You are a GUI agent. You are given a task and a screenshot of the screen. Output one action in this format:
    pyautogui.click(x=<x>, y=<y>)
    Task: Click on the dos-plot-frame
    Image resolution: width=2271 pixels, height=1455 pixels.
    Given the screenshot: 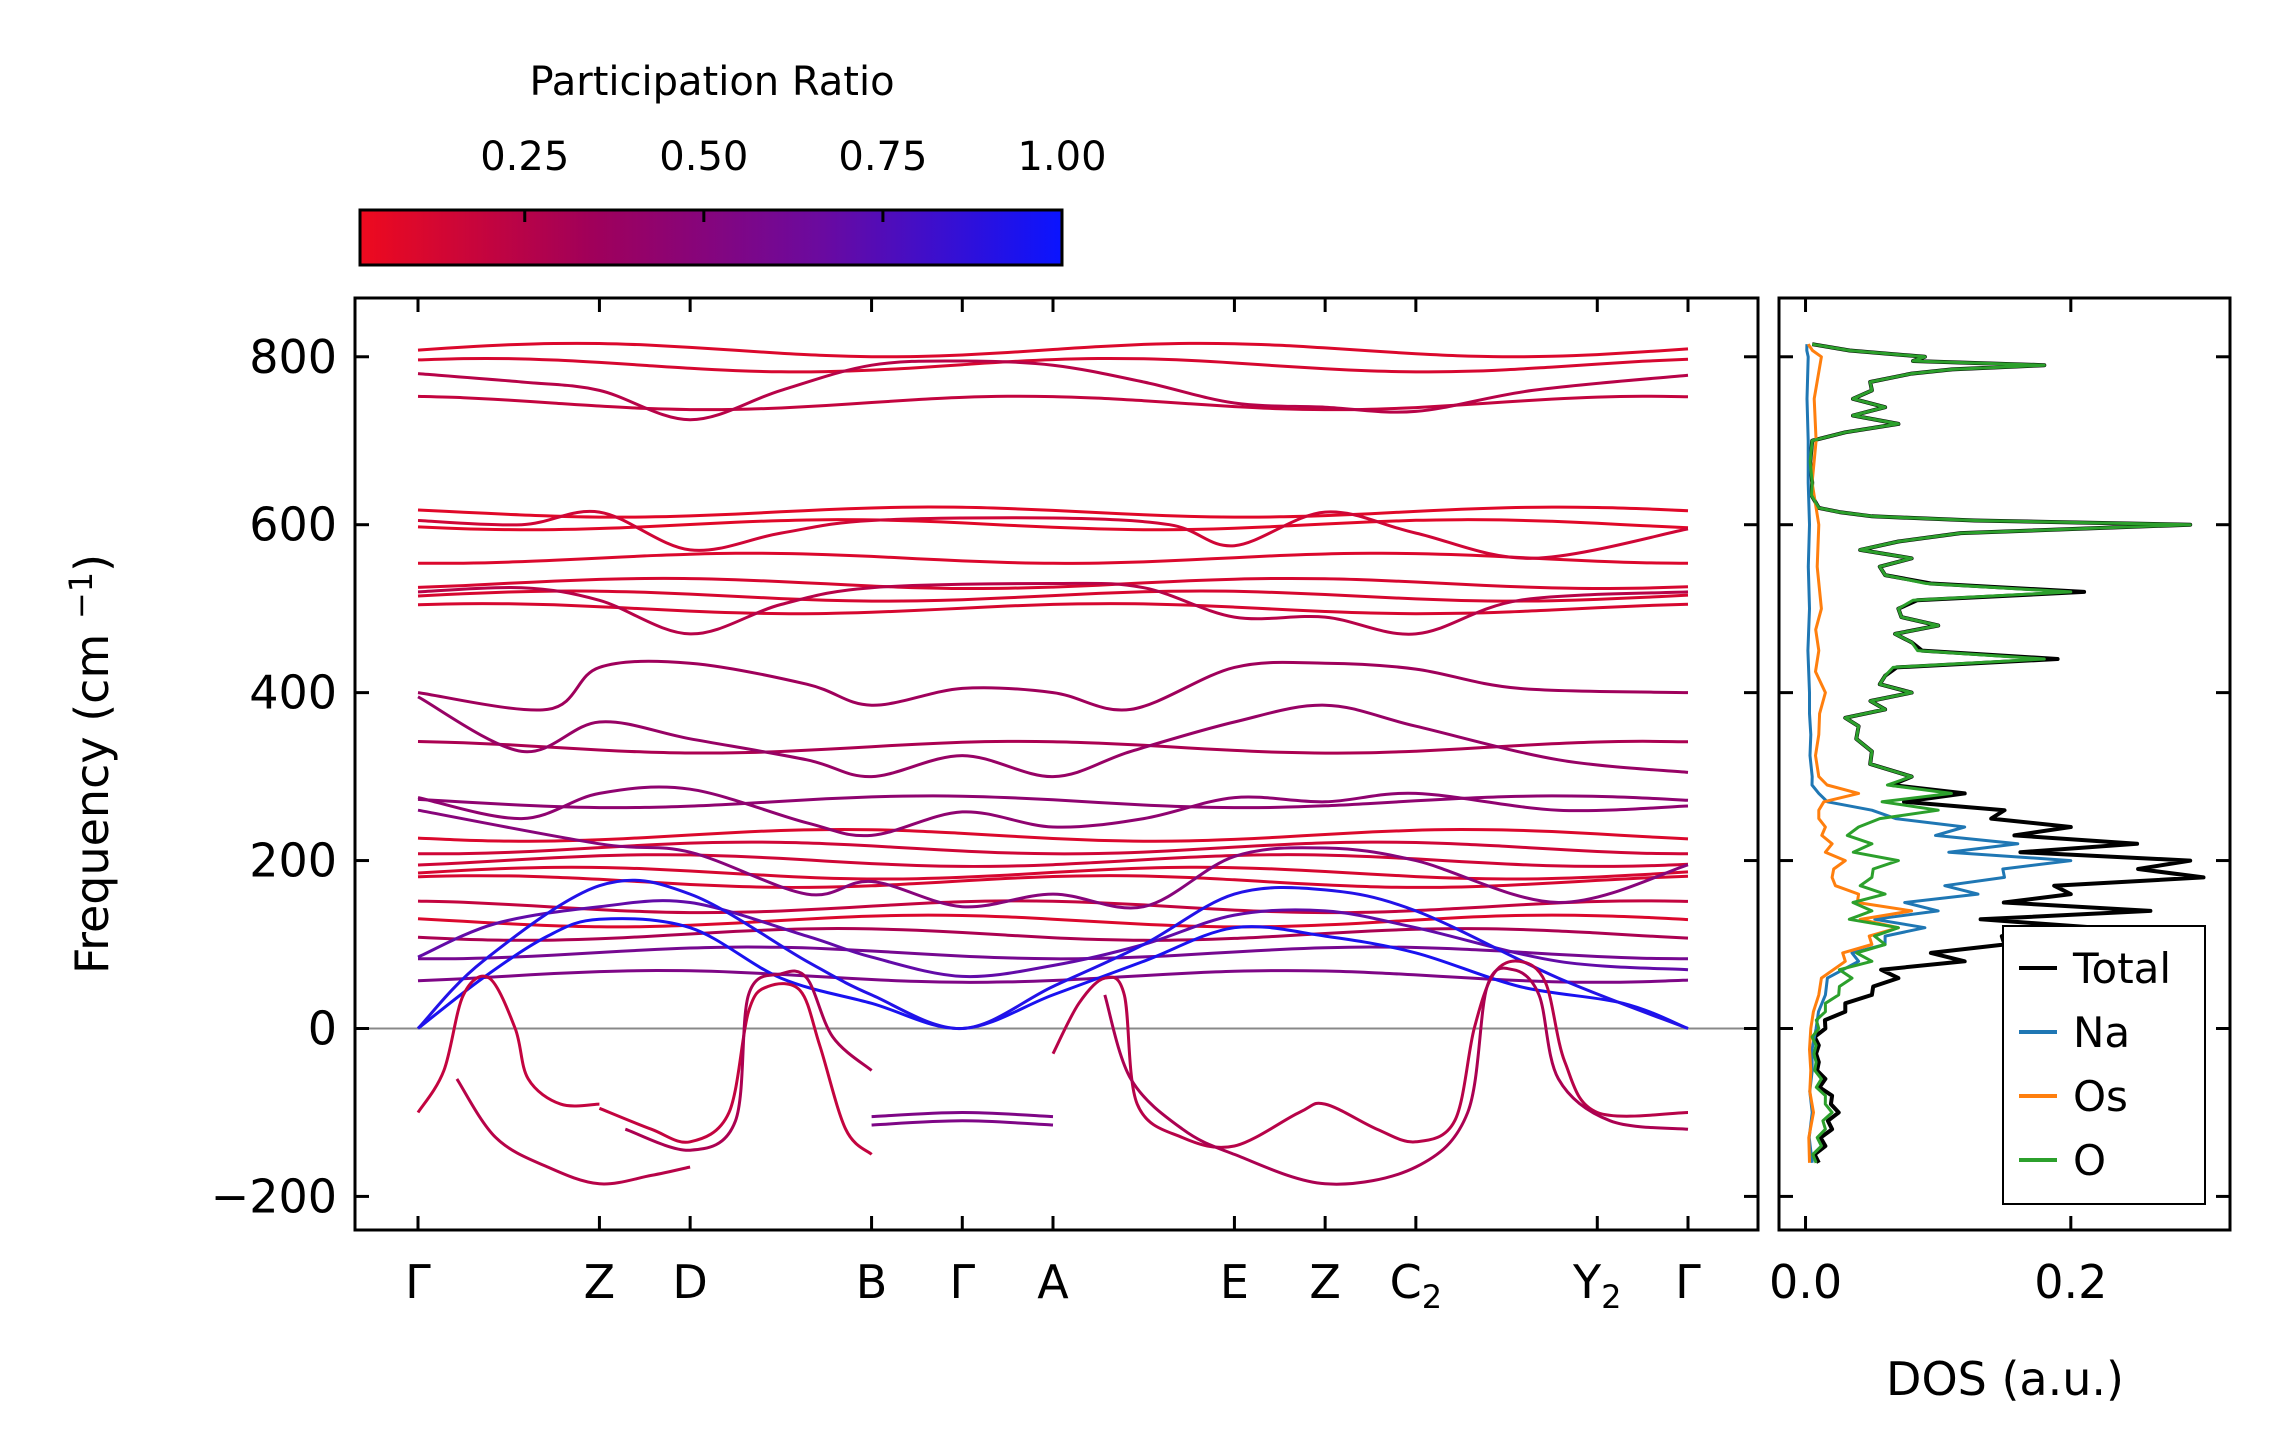 What is the action you would take?
    pyautogui.click(x=2004, y=764)
    